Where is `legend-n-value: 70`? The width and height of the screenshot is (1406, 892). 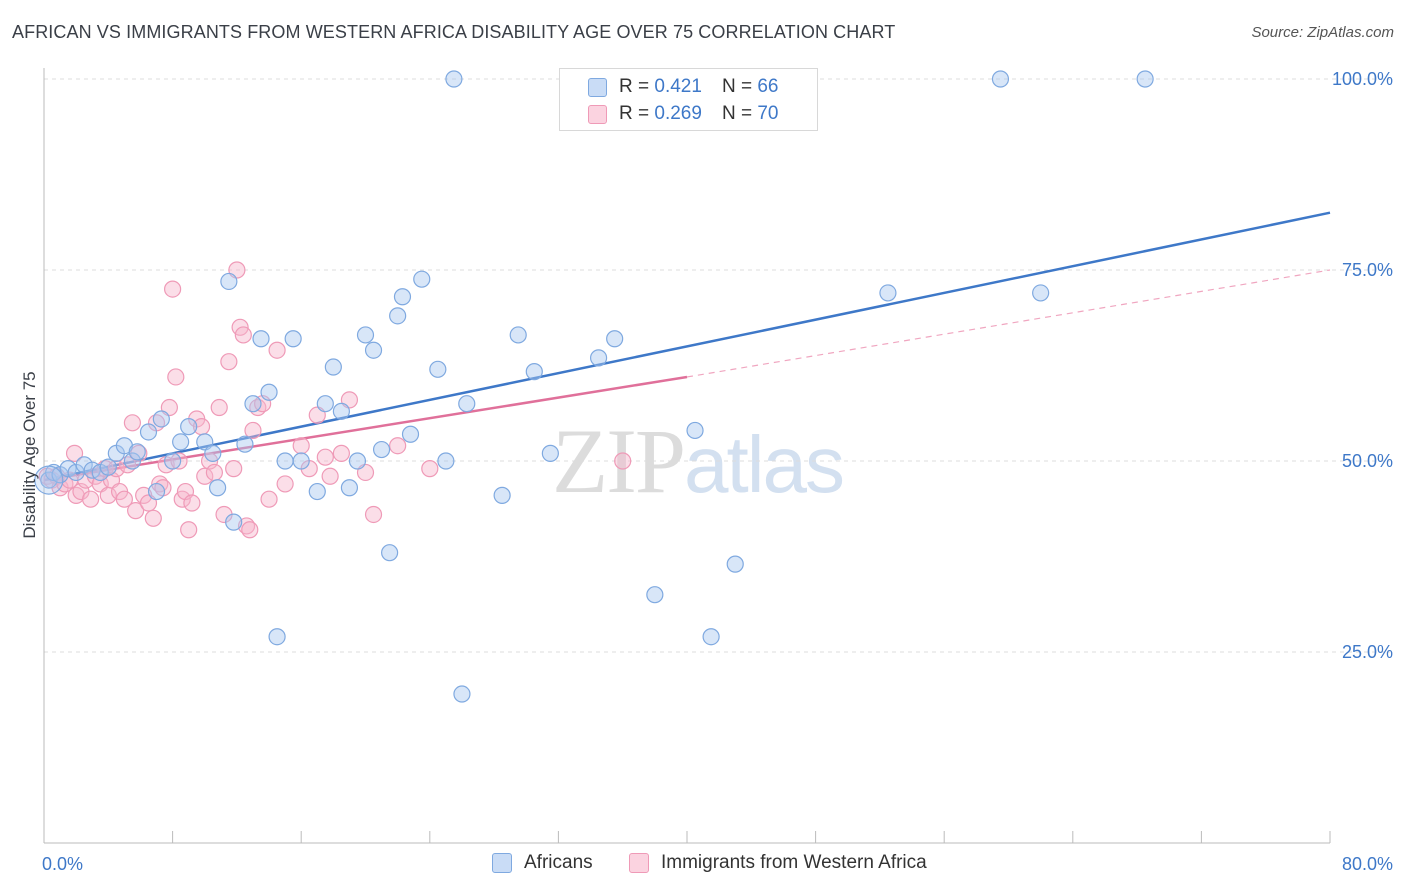 legend-n-value: 70 is located at coordinates (768, 113).